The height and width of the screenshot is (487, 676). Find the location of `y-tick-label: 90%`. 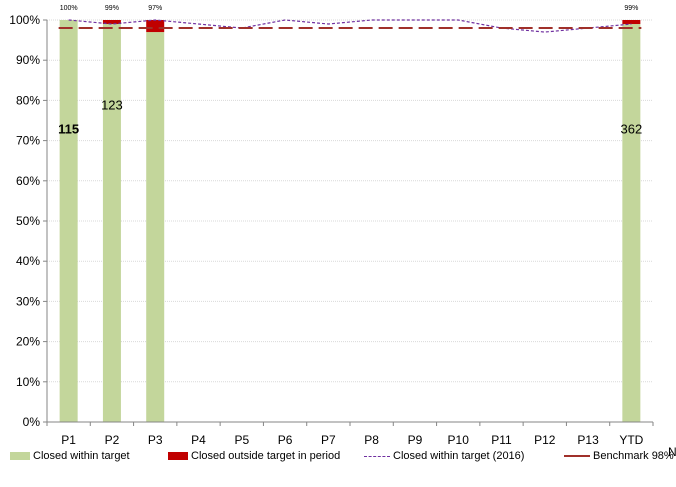

y-tick-label: 90% is located at coordinates (28, 60).